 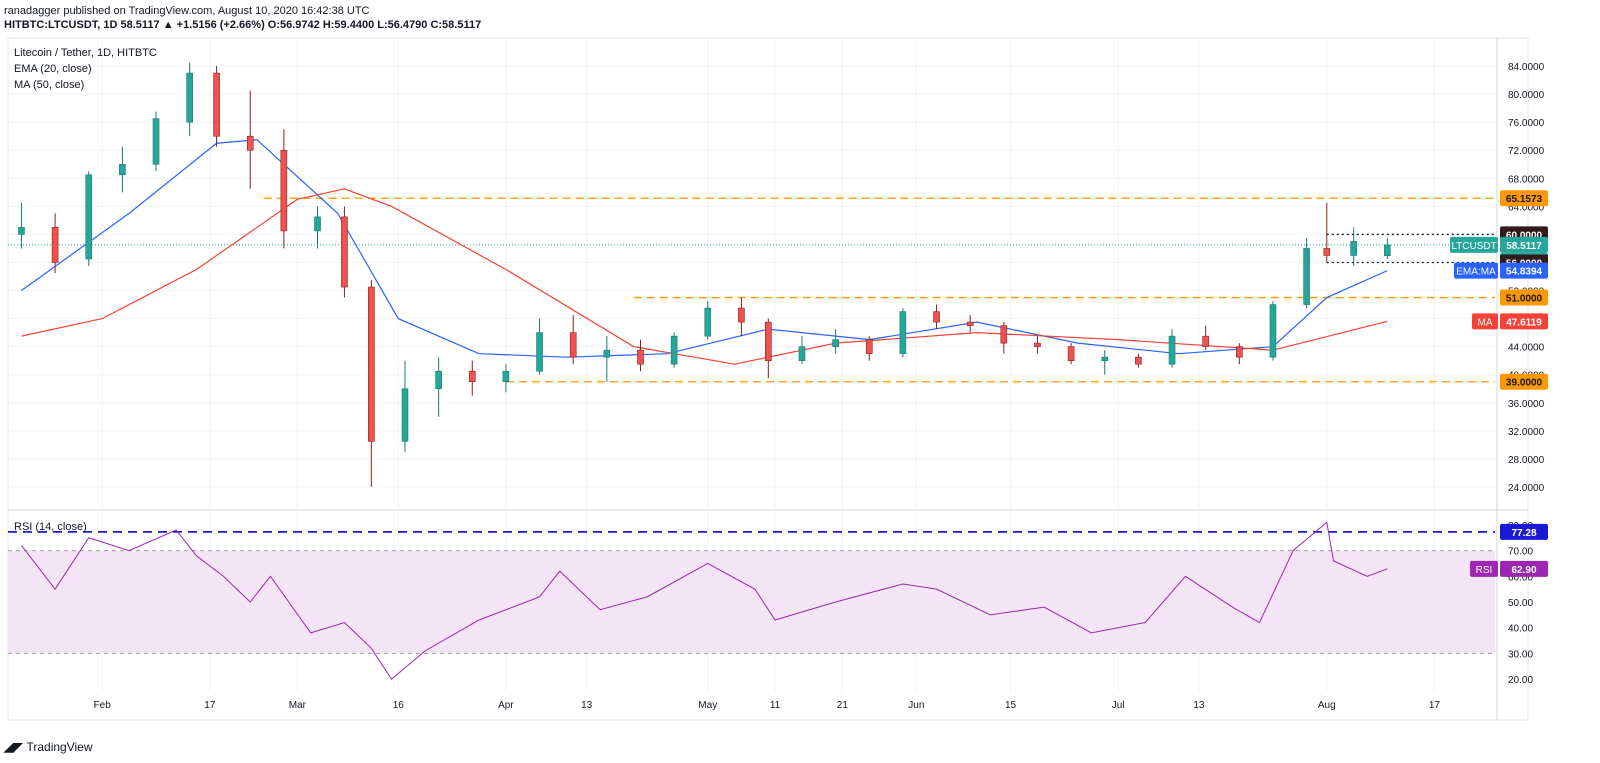 I want to click on tradingview-logo-icon: ◢◤, so click(x=13, y=747).